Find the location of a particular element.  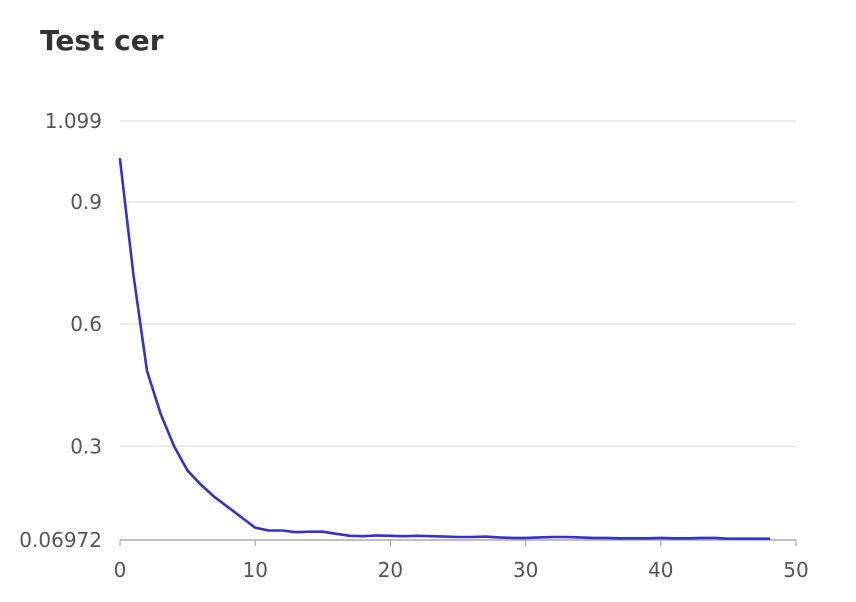

x-tick-label: 0 is located at coordinates (120, 570).